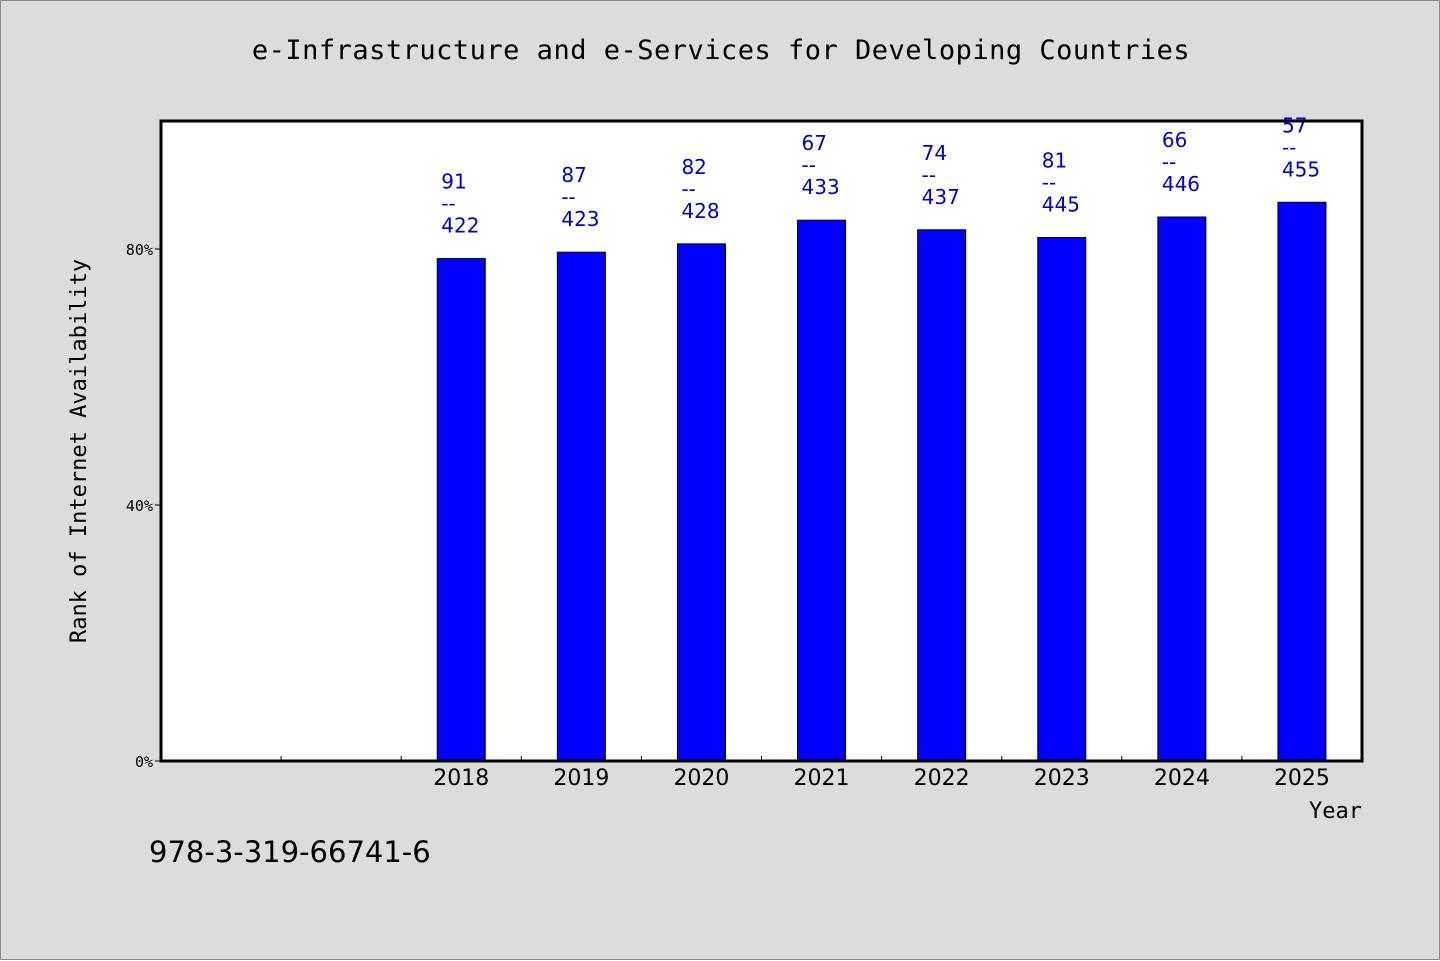 The image size is (1440, 961). I want to click on data-label-2022-1: --, so click(929, 175).